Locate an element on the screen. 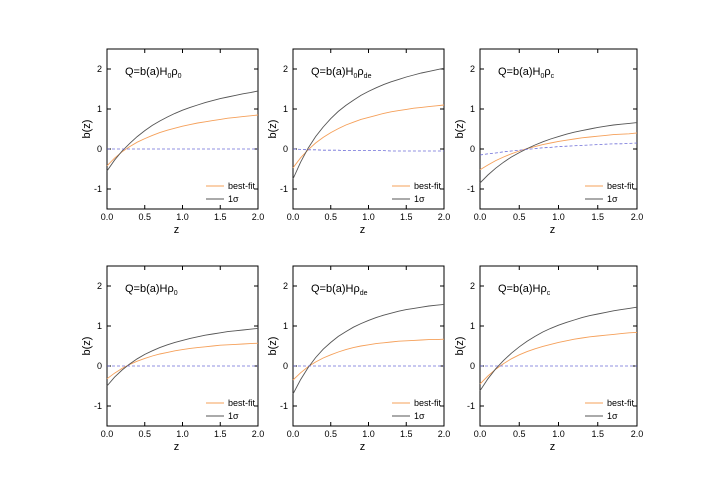 The width and height of the screenshot is (708, 503). panel-title: Q=b(a)H0ρ0 is located at coordinates (153, 73).